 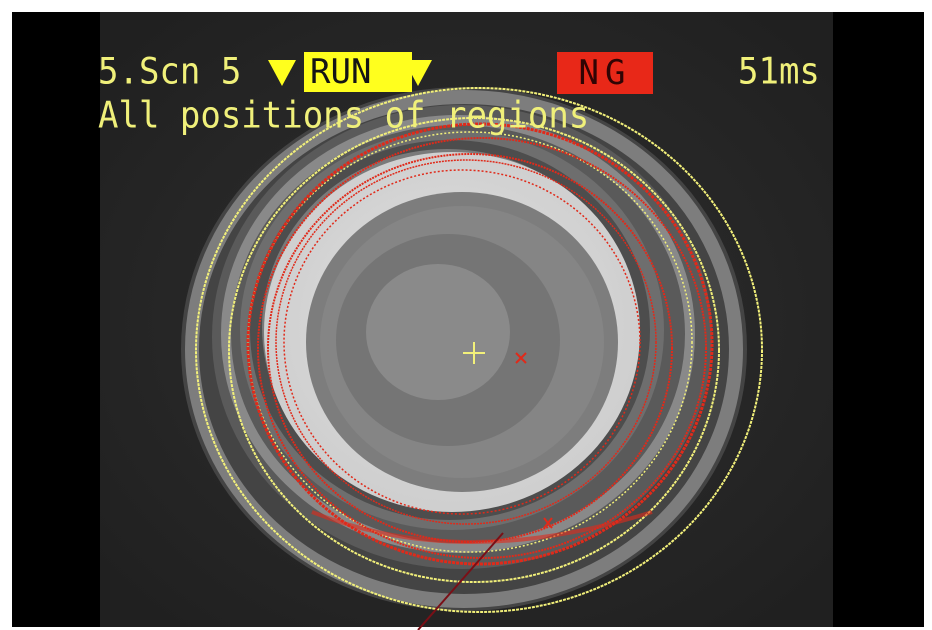 I want to click on x-marker-icon, so click(x=521, y=358).